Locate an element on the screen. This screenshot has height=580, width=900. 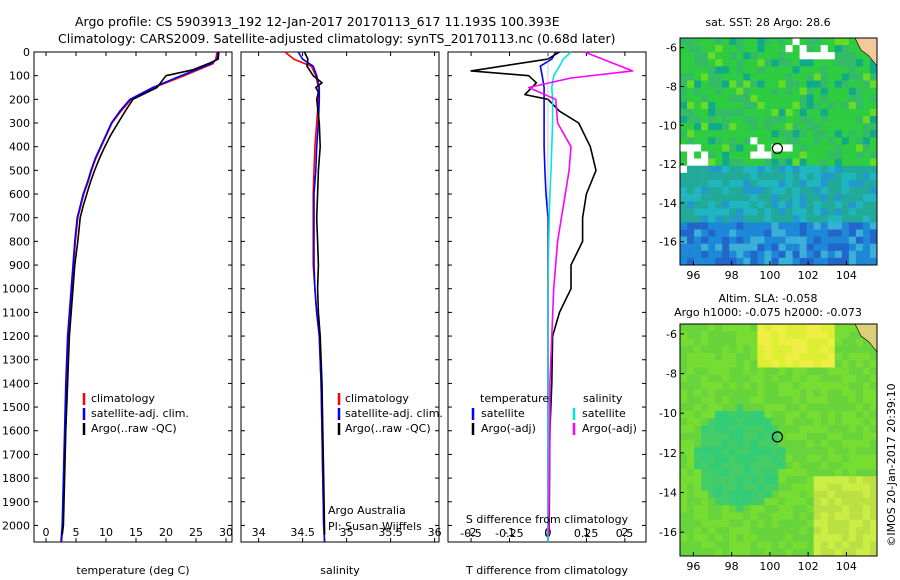
legend-label: satellite-adj. clim. is located at coordinates (140, 413).